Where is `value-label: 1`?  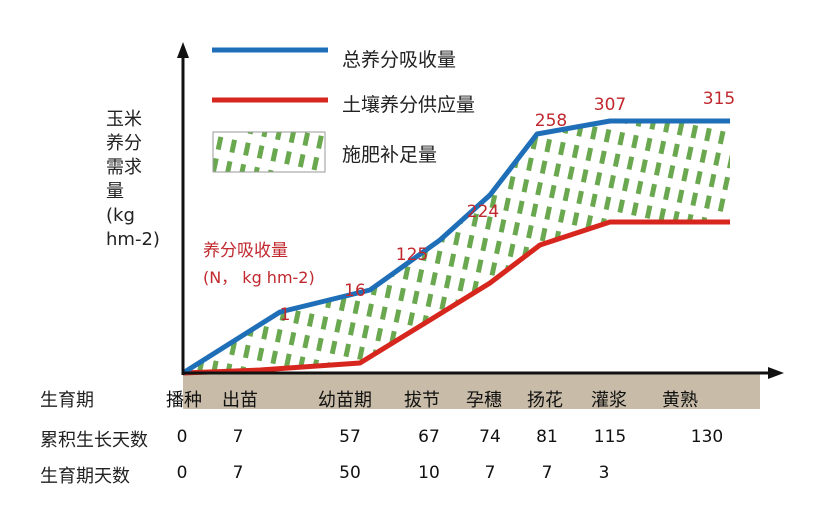 value-label: 1 is located at coordinates (285, 315).